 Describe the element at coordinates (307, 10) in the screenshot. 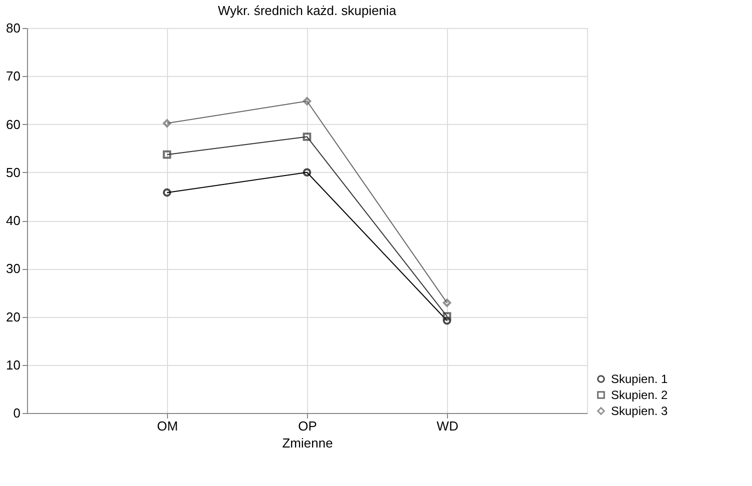

I see `chart-title: Wykr. średnich każd. skupienia` at that location.